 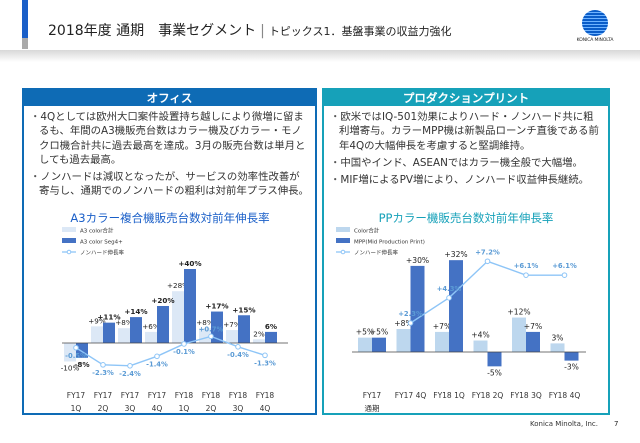 I want to click on category-label: FY18 4Q, so click(x=565, y=395).